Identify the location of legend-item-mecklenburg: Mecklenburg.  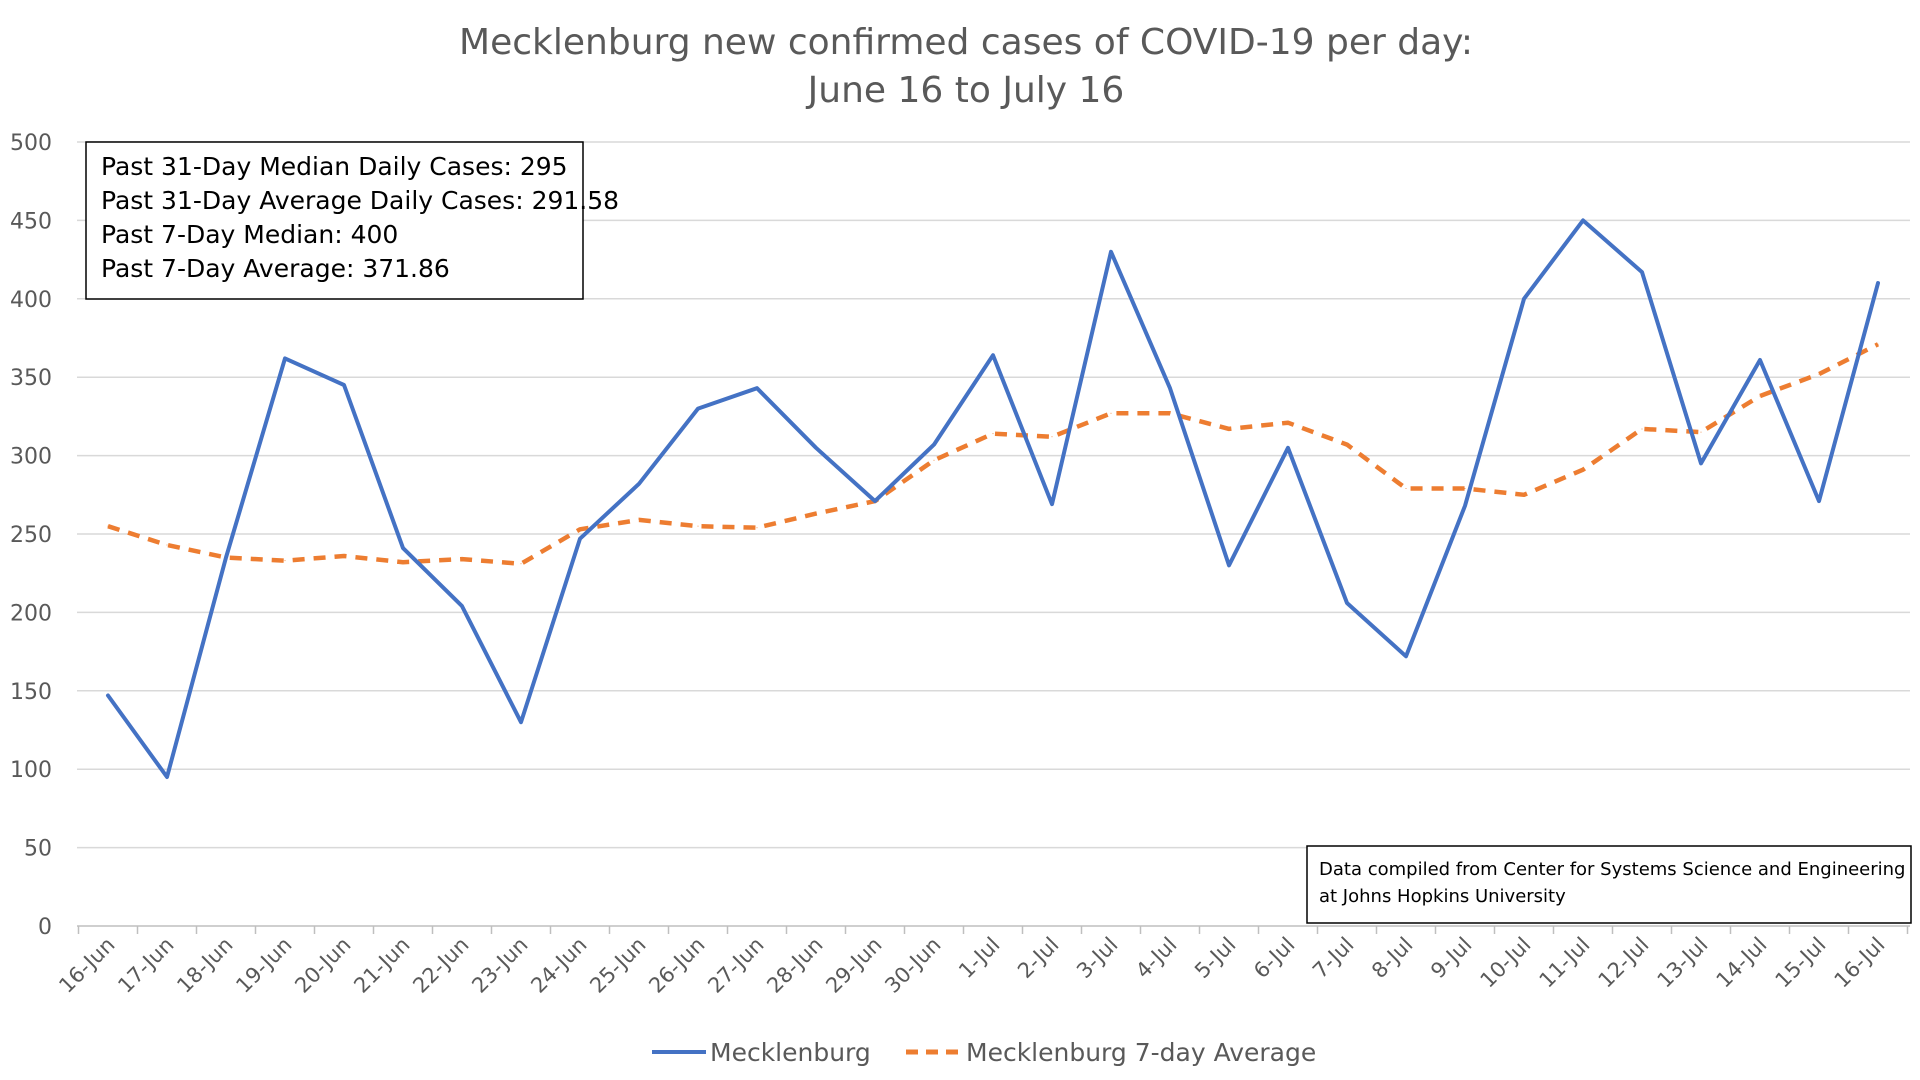
(761, 1052).